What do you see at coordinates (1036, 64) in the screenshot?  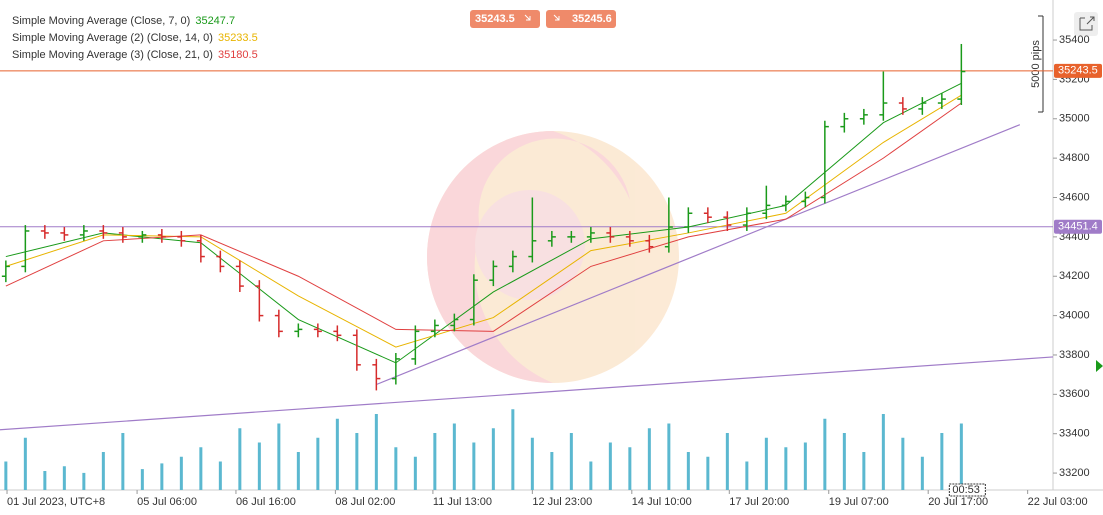 I see `range-label: 5000 pips` at bounding box center [1036, 64].